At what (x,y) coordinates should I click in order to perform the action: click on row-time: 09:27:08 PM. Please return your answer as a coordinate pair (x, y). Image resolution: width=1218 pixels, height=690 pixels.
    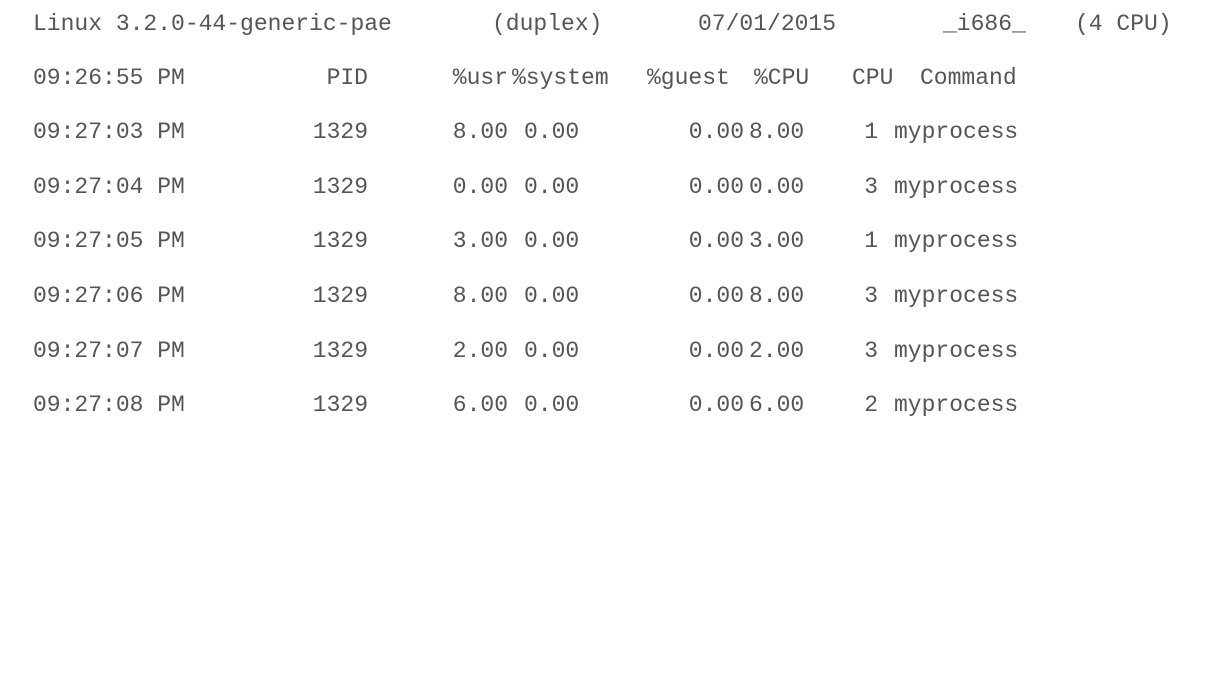
    Looking at the image, I should click on (109, 405).